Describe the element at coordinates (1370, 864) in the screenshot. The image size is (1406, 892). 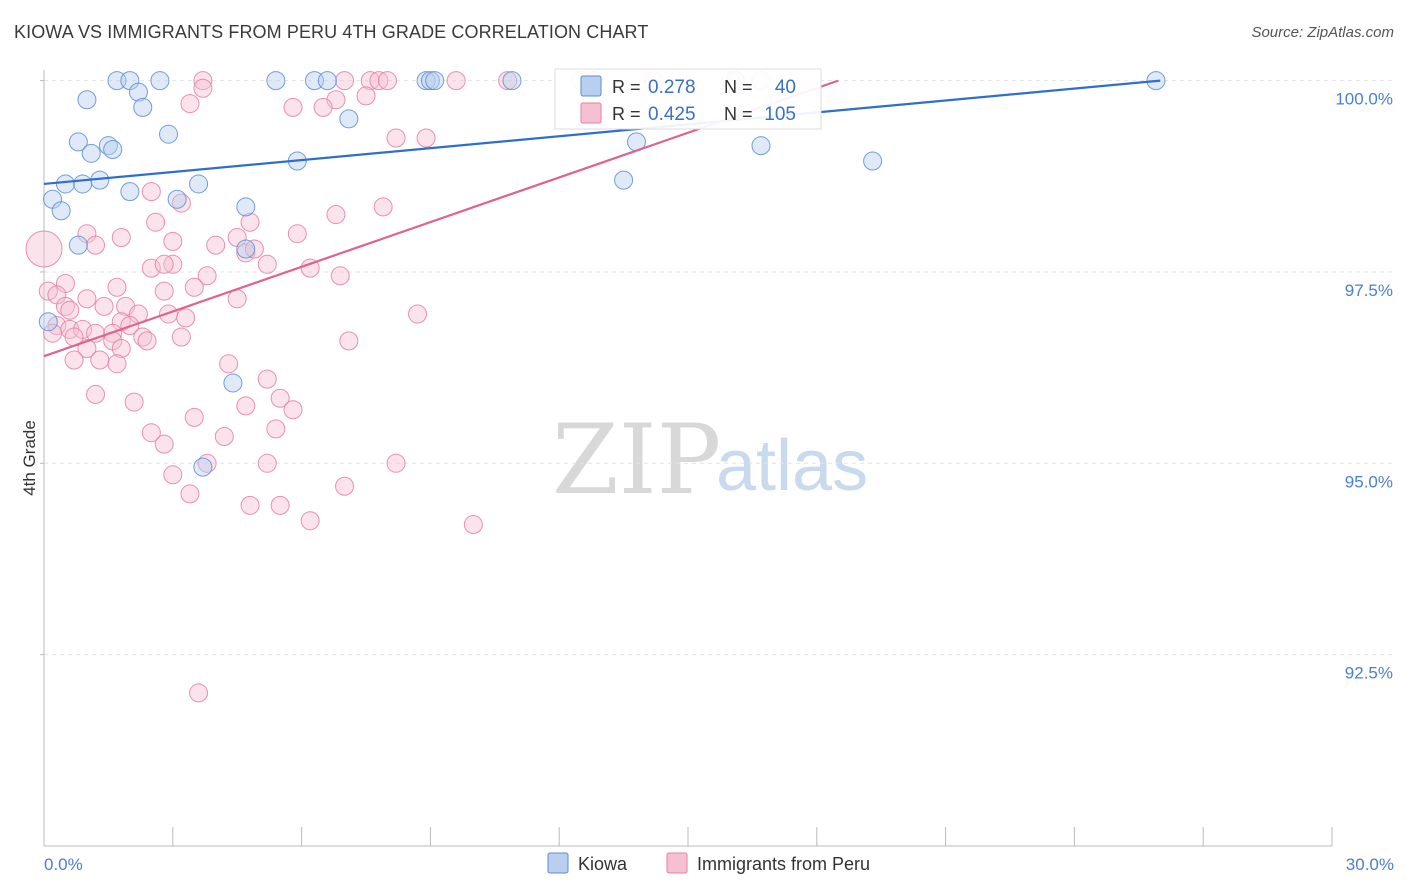
I see `x-tick-label-max: 30.0%` at that location.